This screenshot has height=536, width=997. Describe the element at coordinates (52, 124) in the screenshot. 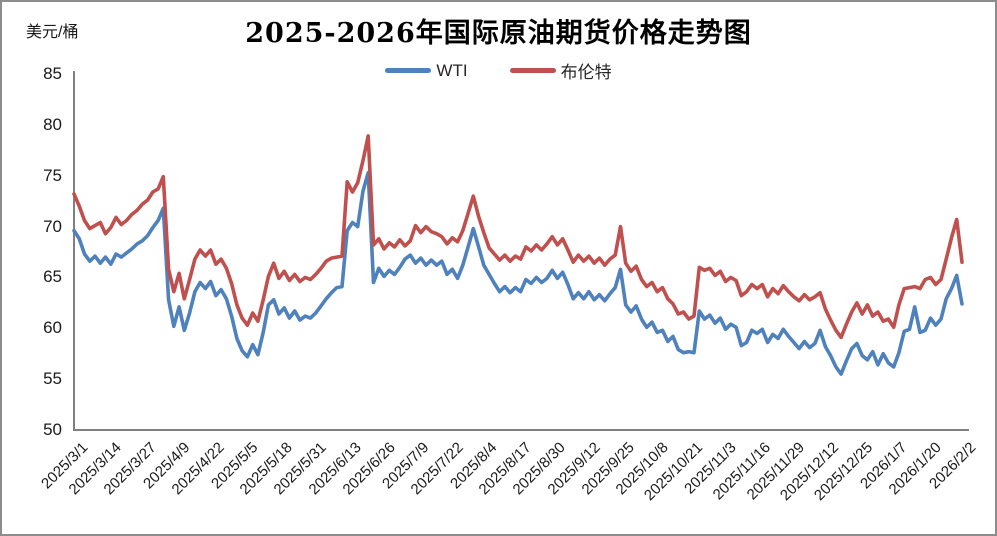

I see `y-axis-tick-label: 80` at that location.